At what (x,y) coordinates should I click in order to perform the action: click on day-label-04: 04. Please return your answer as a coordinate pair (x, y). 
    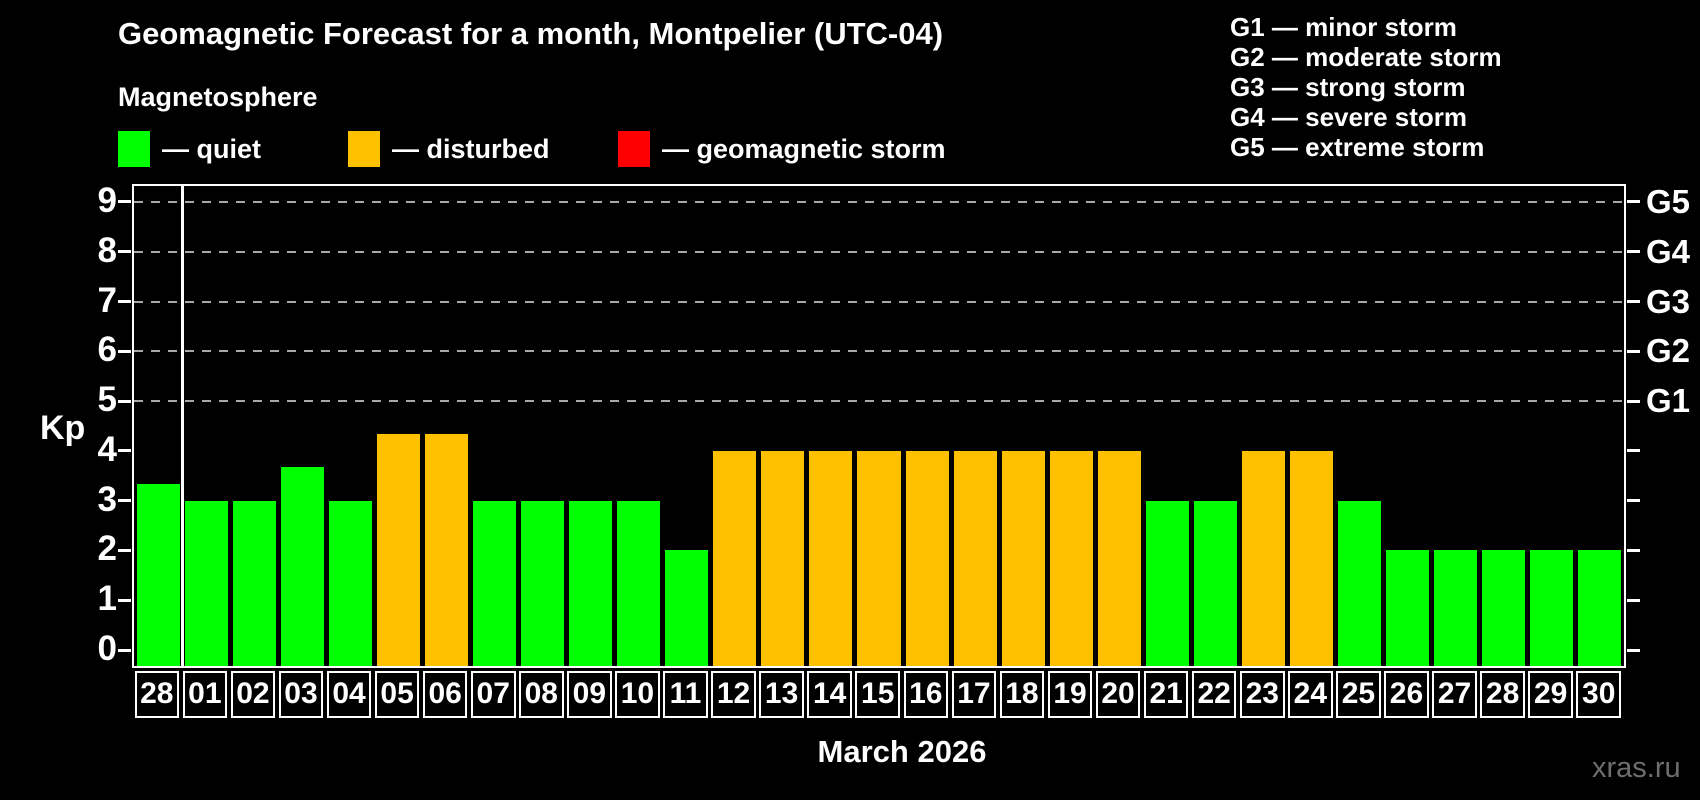
    Looking at the image, I should click on (349, 694).